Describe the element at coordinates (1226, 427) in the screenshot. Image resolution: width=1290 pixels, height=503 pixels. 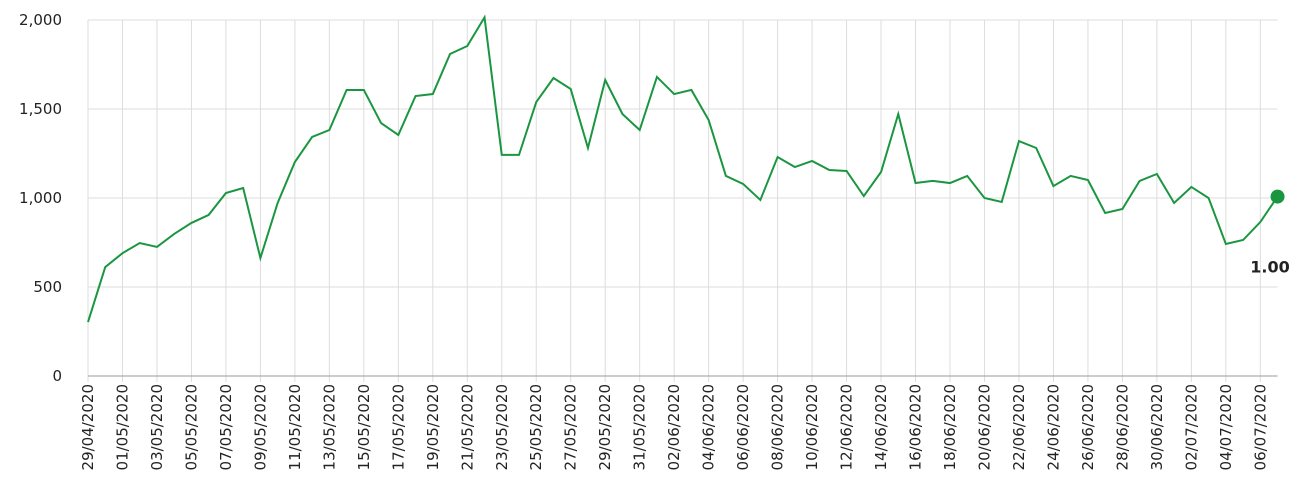
I see `x-tick-label: 04/07/2020` at that location.